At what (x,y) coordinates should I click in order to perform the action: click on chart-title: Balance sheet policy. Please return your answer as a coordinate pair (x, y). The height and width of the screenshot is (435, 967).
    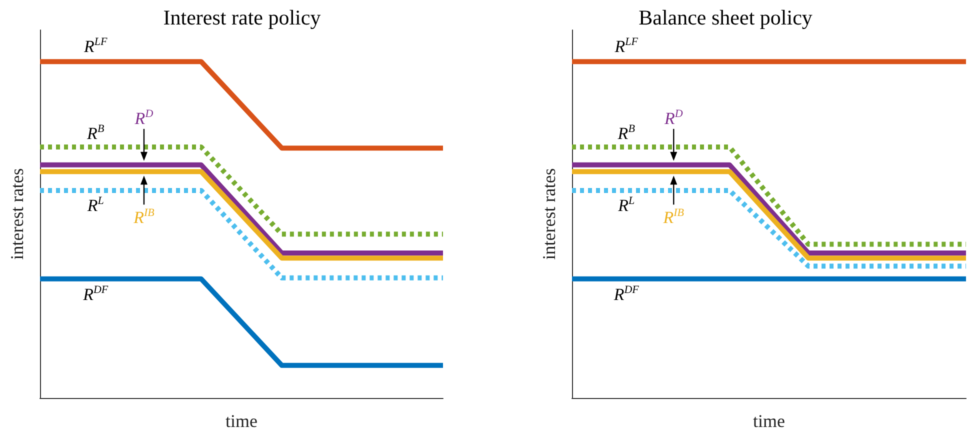
    Looking at the image, I should click on (725, 18).